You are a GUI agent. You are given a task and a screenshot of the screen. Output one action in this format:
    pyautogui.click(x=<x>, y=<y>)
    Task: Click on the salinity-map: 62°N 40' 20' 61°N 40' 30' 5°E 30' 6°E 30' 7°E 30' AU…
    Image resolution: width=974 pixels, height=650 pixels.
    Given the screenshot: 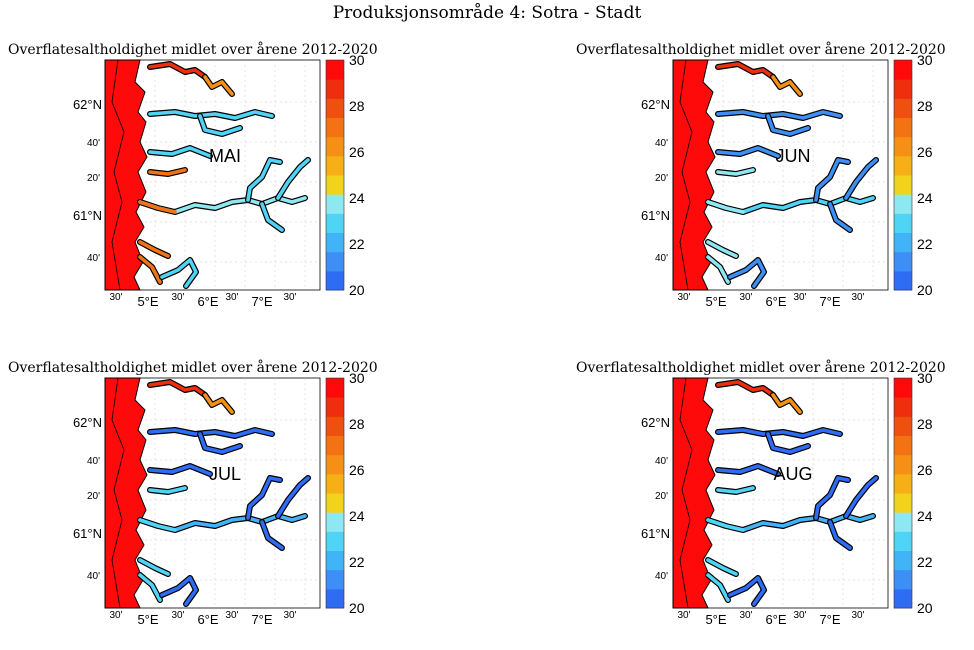 What is the action you would take?
    pyautogui.click(x=787, y=498)
    